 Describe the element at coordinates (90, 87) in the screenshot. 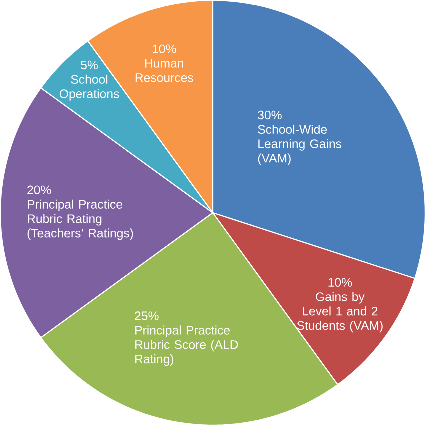

I see `slice-label: School Operations` at that location.